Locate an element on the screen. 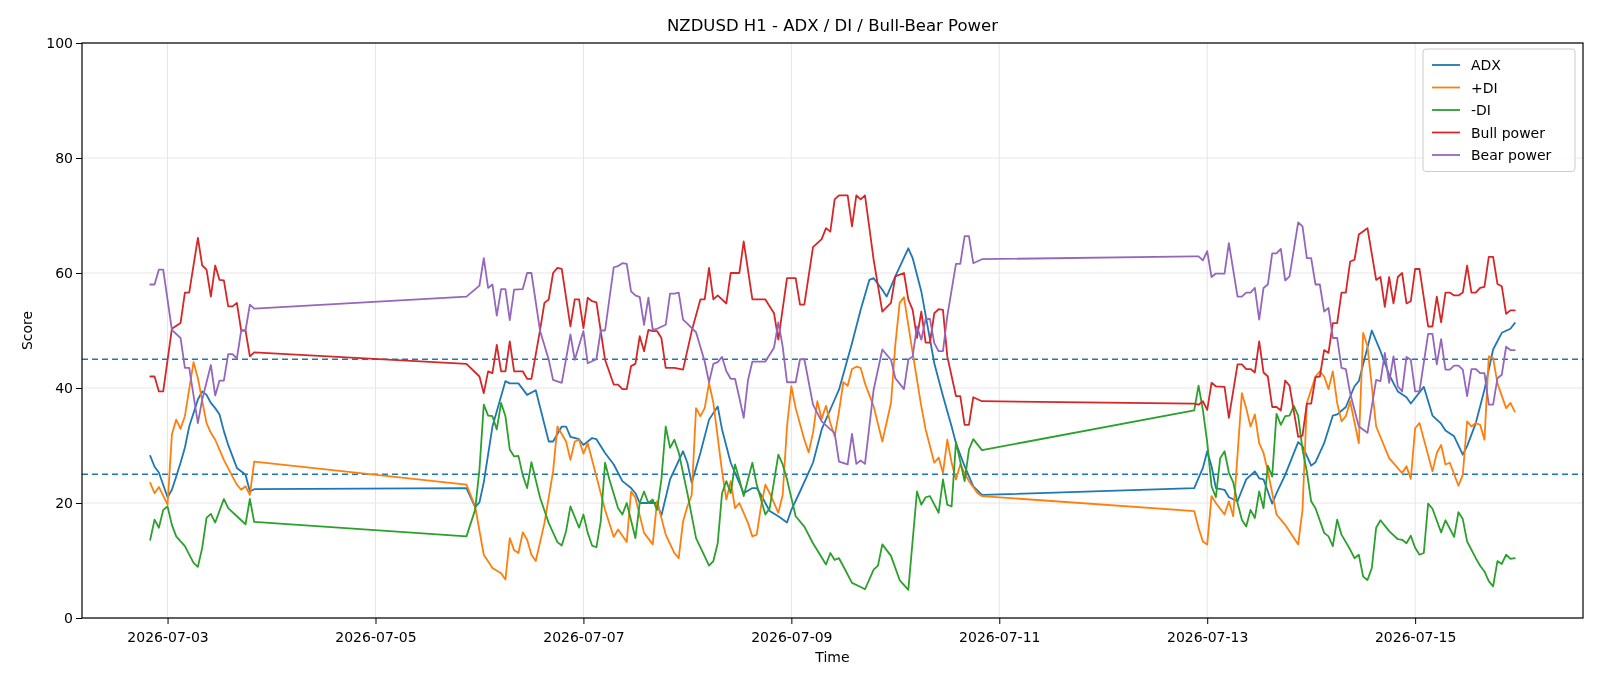  x-axis-title: Time is located at coordinates (832, 657).